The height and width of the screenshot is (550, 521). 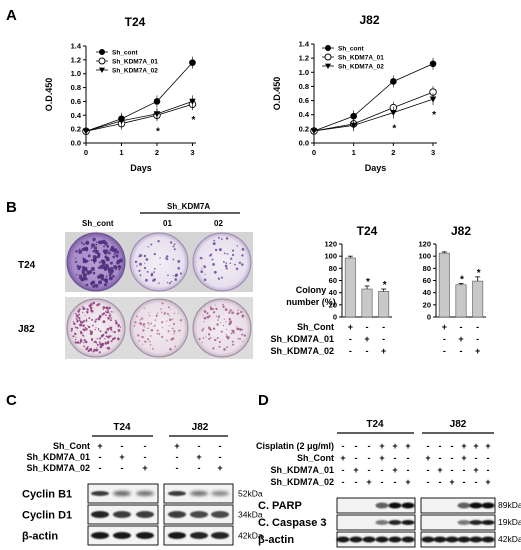 I want to click on plate-col-sh-cont: Sh_cont, so click(x=98, y=223).